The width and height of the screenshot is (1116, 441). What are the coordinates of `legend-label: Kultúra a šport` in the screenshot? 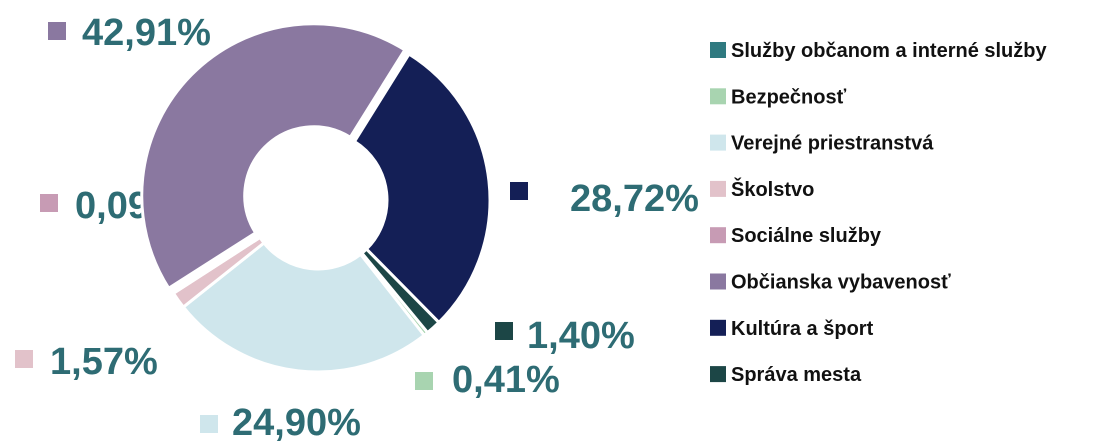 It's located at (802, 329).